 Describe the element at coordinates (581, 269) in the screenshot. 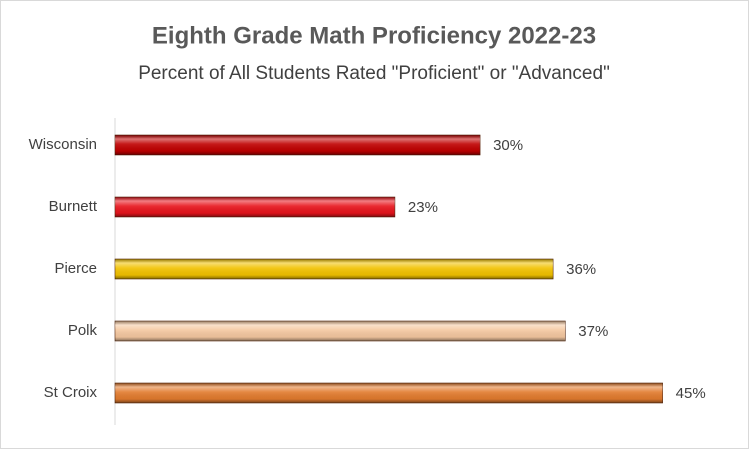

I see `value-label: 36%` at that location.